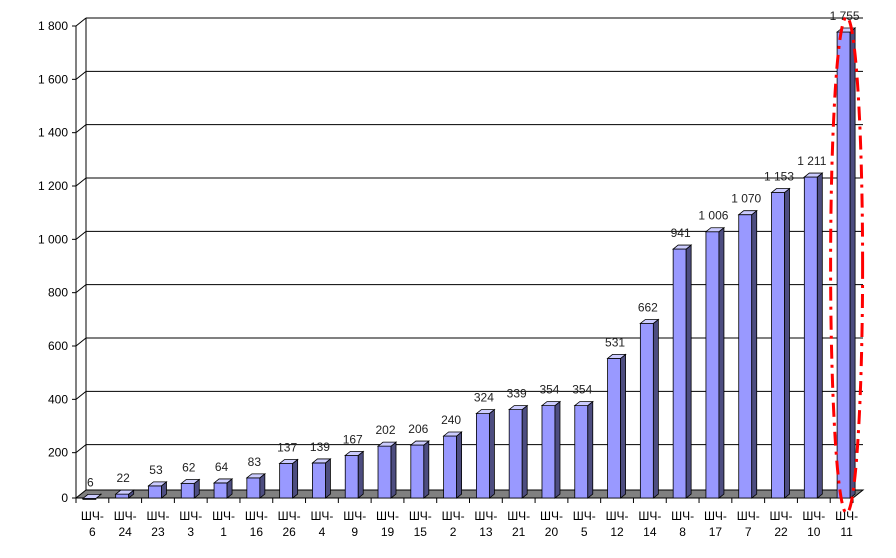  I want to click on value-label: 62, so click(189, 467).